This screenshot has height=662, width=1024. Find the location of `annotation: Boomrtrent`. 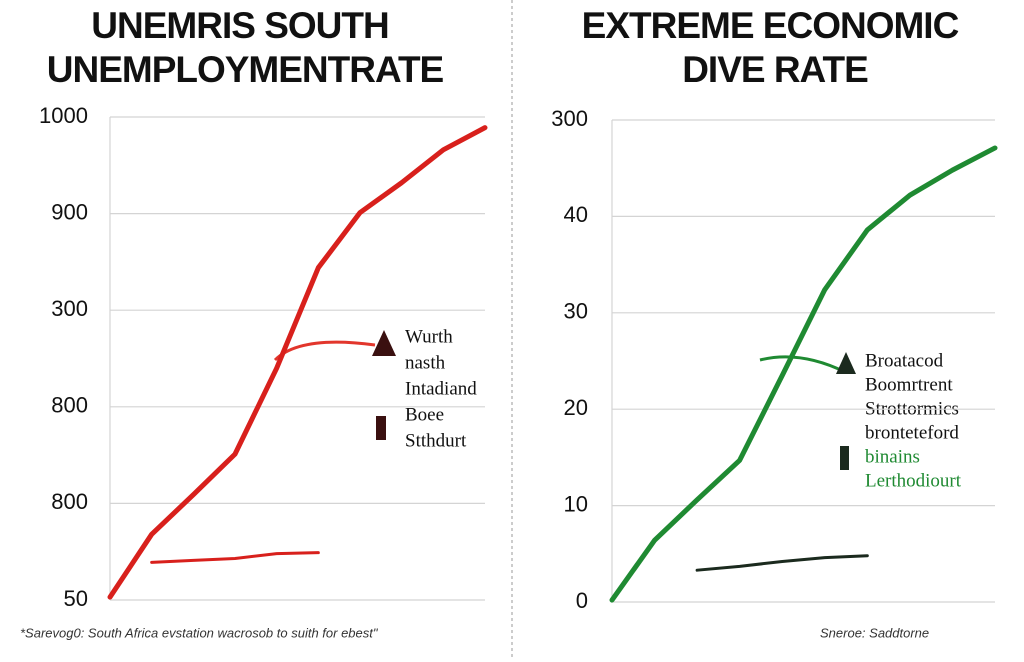

annotation: Boomrtrent is located at coordinates (909, 384).